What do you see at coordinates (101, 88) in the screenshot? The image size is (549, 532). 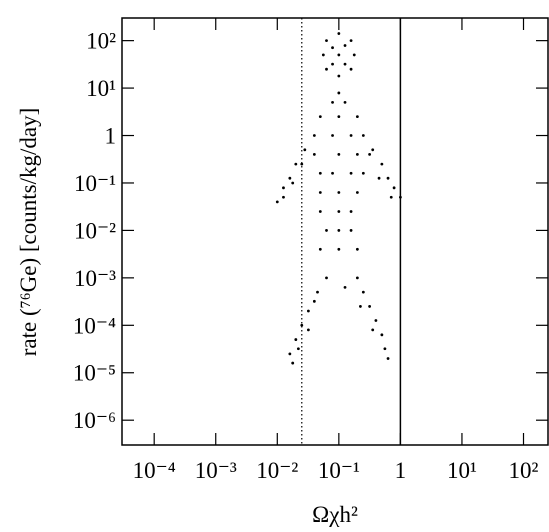 I see `y-tick-label: 10¹` at bounding box center [101, 88].